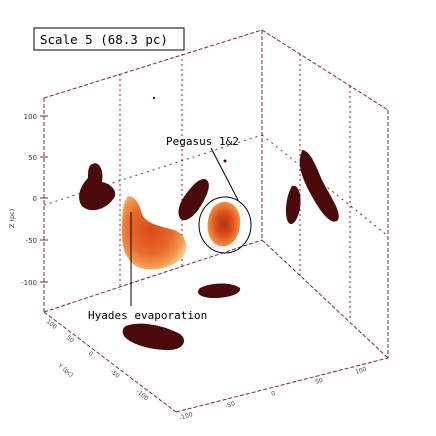 The image size is (436, 436). Describe the element at coordinates (30, 117) in the screenshot. I see `z-tick-label: 100` at that location.